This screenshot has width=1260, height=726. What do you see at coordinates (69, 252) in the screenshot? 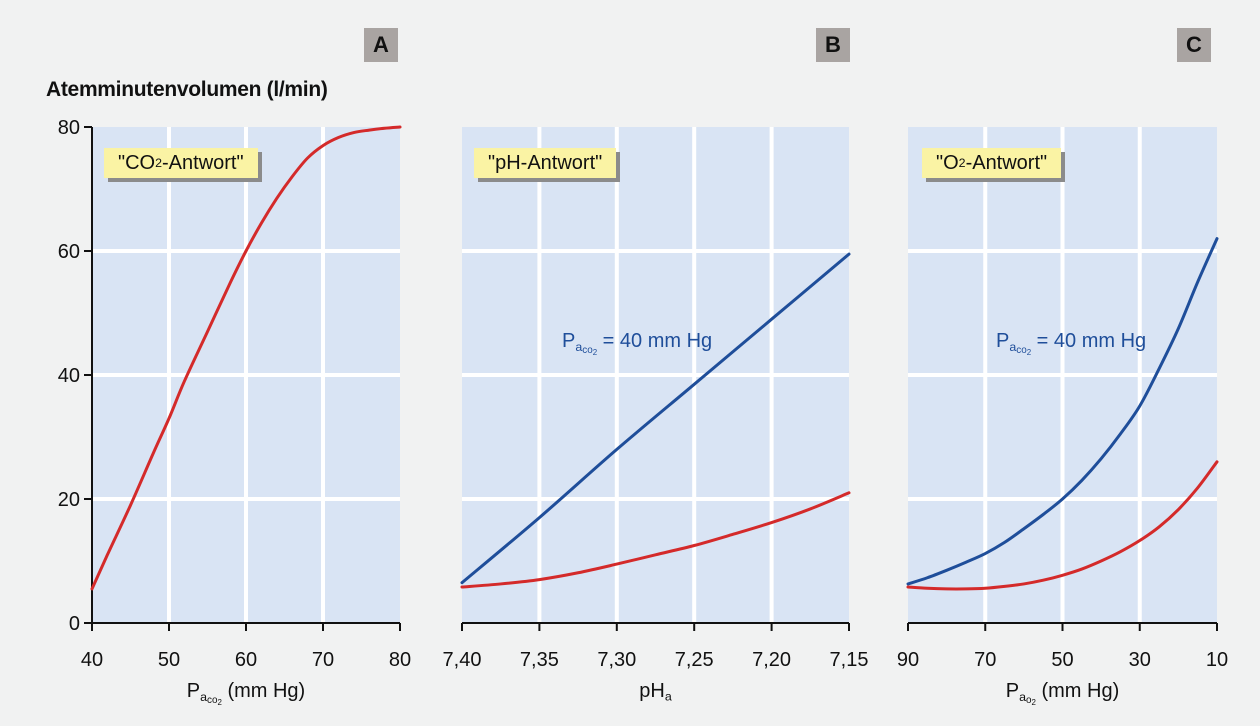
I see `y-tick-label: 60` at bounding box center [69, 252].